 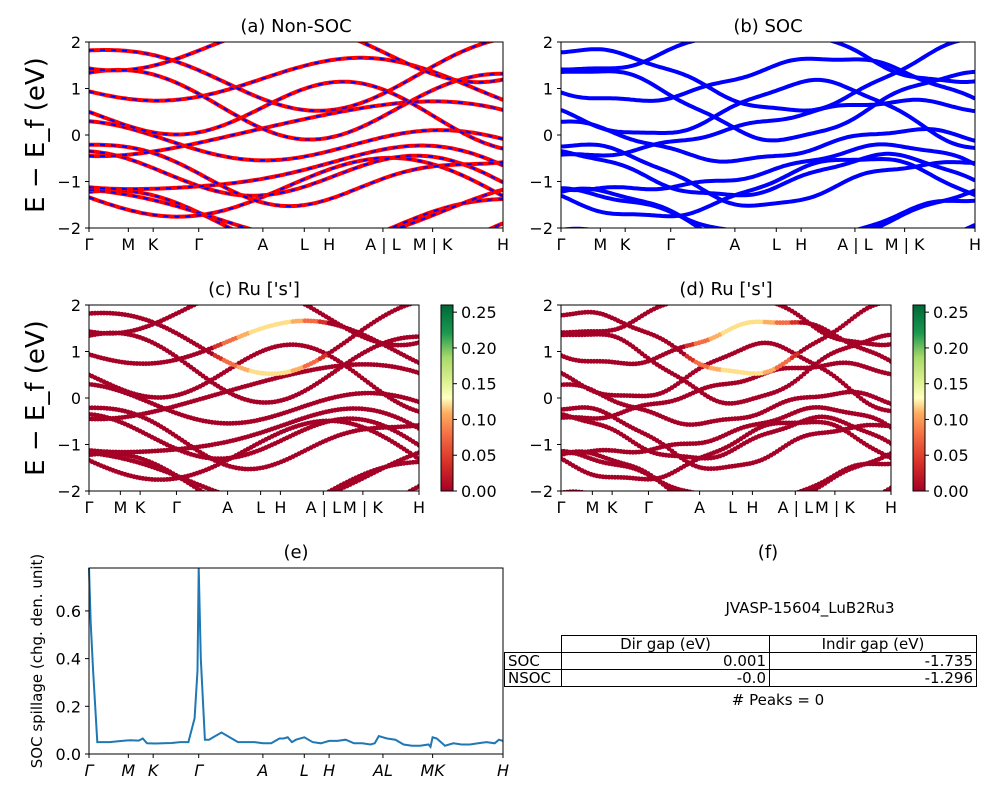 What do you see at coordinates (383, 244) in the screenshot?
I see `x-tick-label: A | L` at bounding box center [383, 244].